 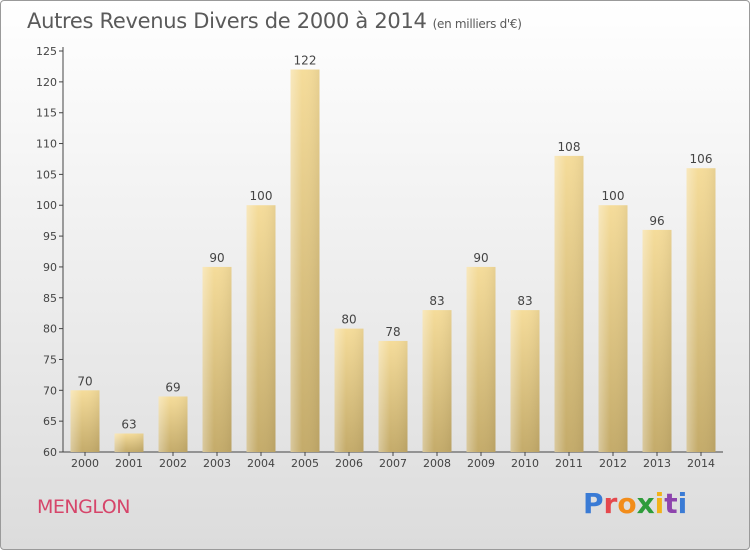 I want to click on bar-value-label: 69, so click(x=172, y=387).